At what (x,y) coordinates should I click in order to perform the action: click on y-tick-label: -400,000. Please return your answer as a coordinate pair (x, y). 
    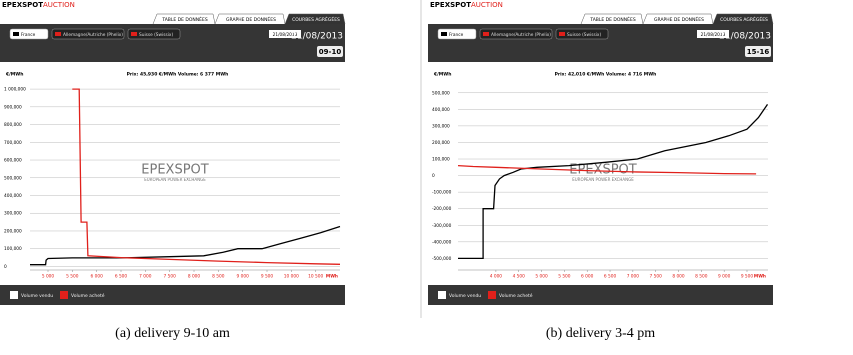
    Looking at the image, I should click on (442, 242).